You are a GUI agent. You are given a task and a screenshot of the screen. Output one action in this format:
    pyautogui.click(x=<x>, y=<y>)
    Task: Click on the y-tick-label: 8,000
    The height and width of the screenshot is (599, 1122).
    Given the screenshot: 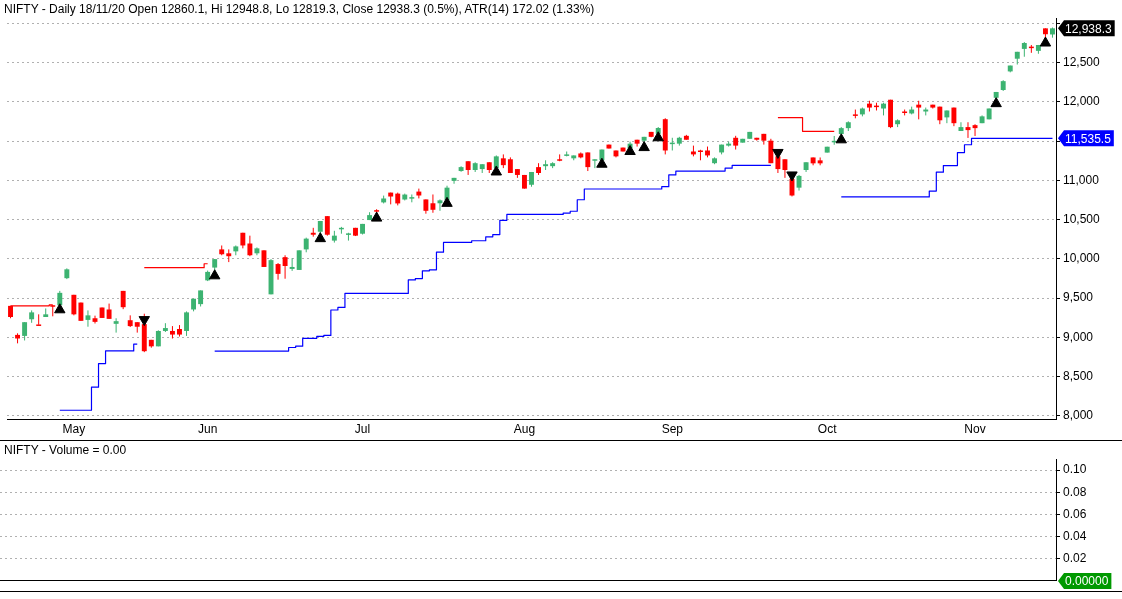 What is the action you would take?
    pyautogui.click(x=1078, y=414)
    